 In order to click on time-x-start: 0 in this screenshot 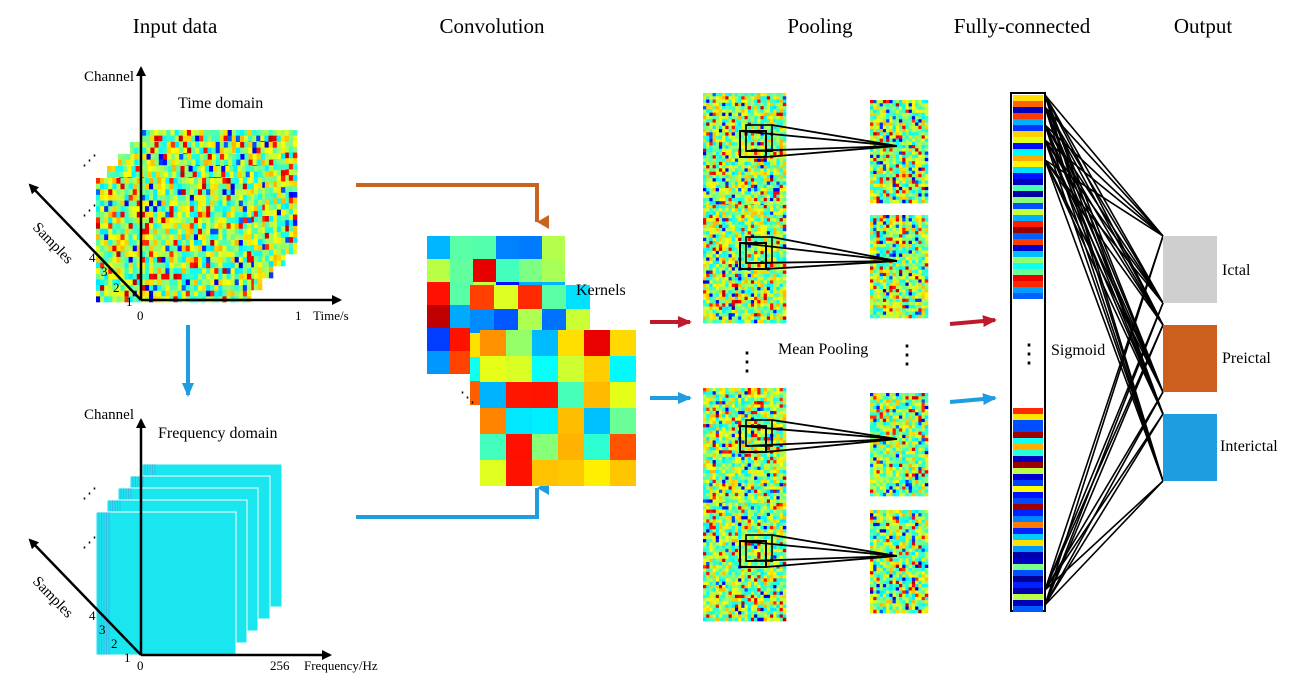, I will do `click(140, 315)`.